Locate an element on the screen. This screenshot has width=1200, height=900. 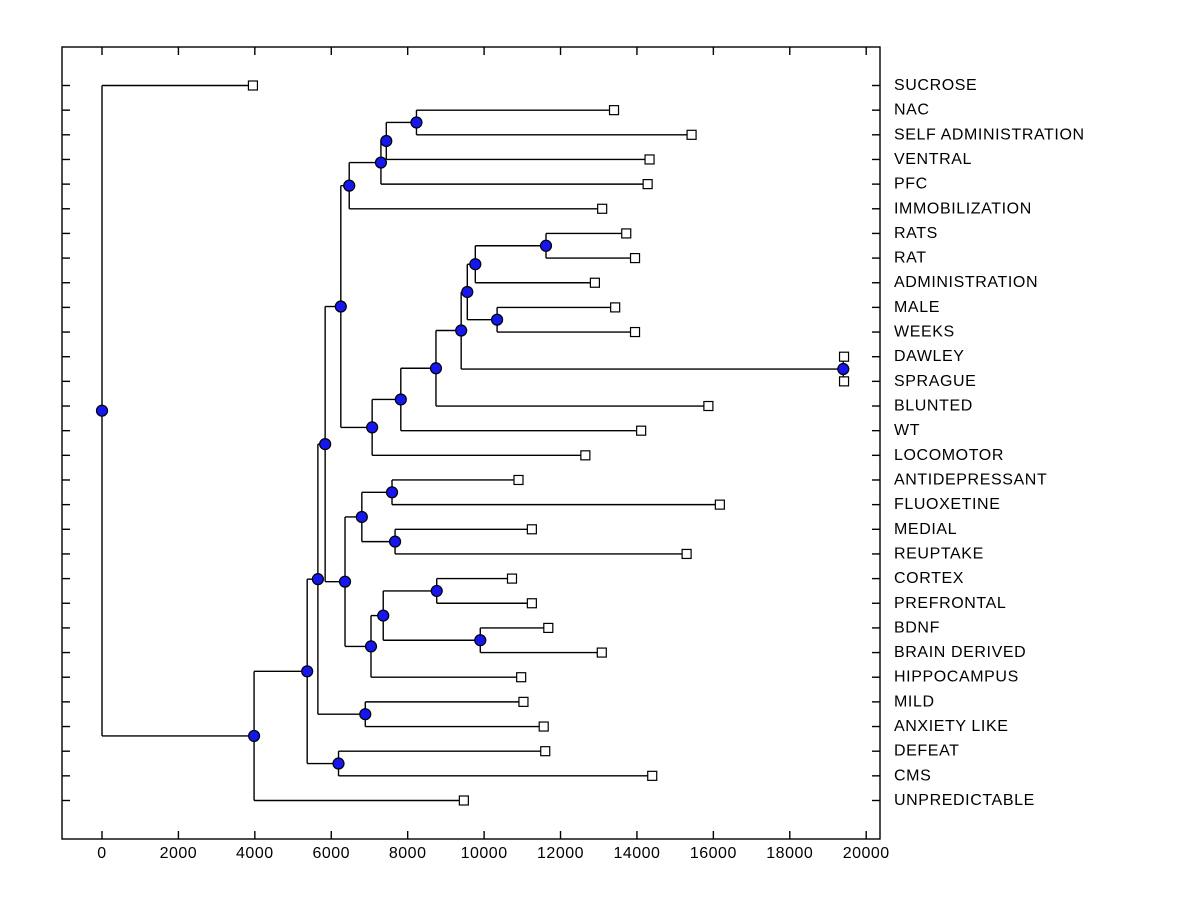
x-tick-label: 16000 is located at coordinates (713, 853).